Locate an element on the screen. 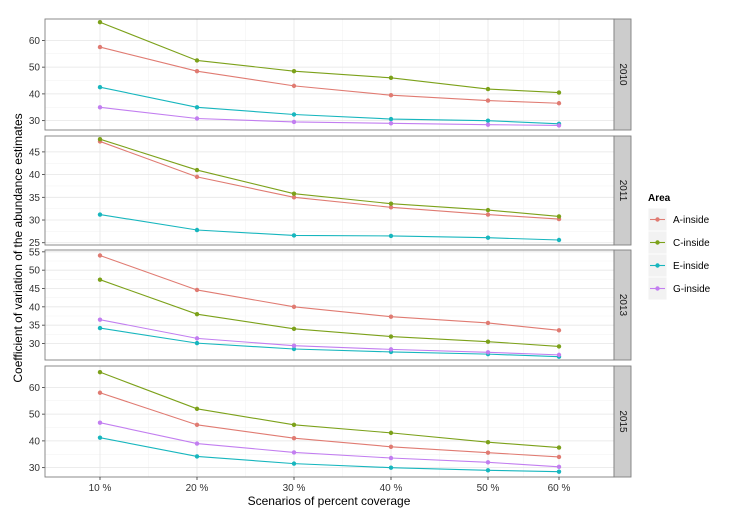 The width and height of the screenshot is (744, 519). legend: Area A-inside C-inside E-inside G-inside is located at coordinates (679, 247).